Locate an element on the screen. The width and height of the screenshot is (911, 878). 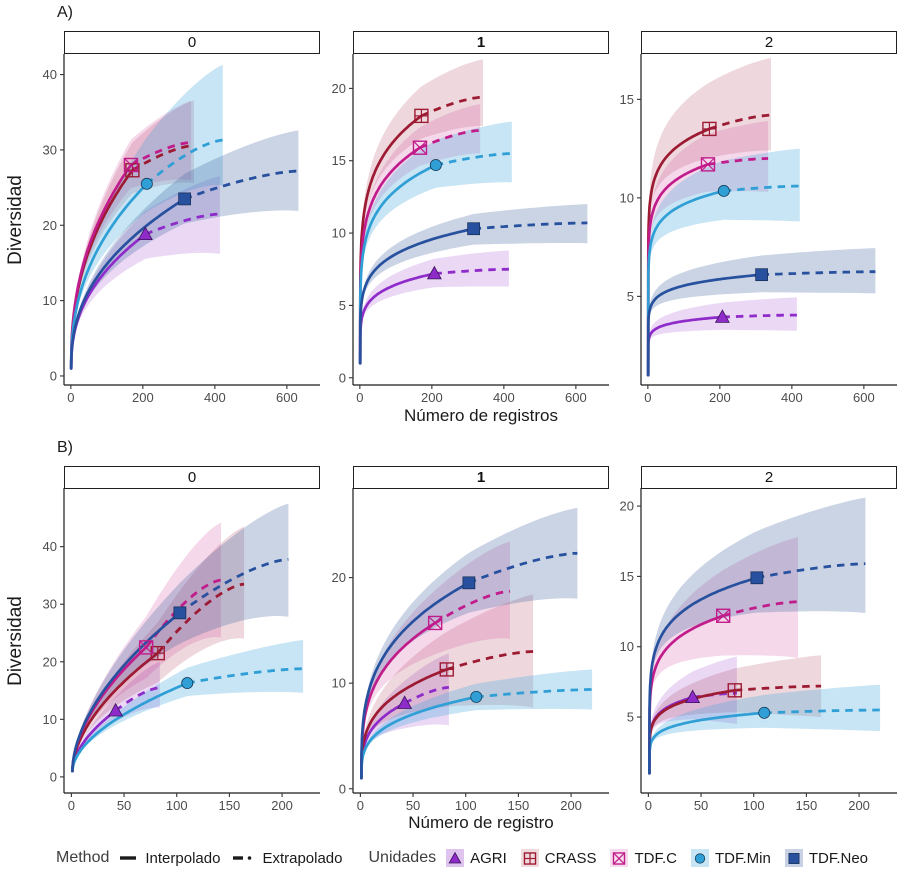
facet-strip-b0: 0 is located at coordinates (192, 477).